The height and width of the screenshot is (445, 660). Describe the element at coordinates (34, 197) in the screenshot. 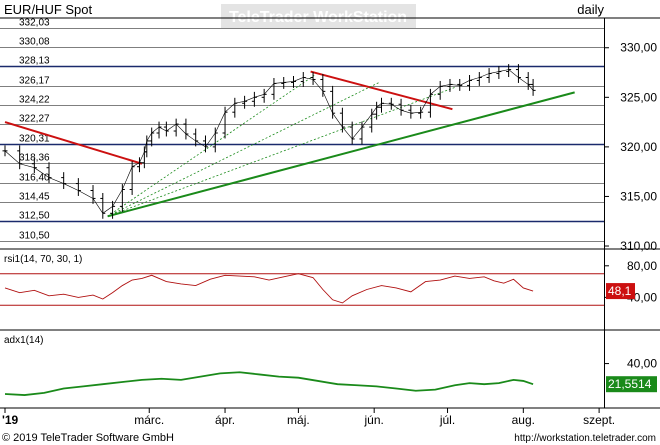

I see `level-label: 314,45` at that location.